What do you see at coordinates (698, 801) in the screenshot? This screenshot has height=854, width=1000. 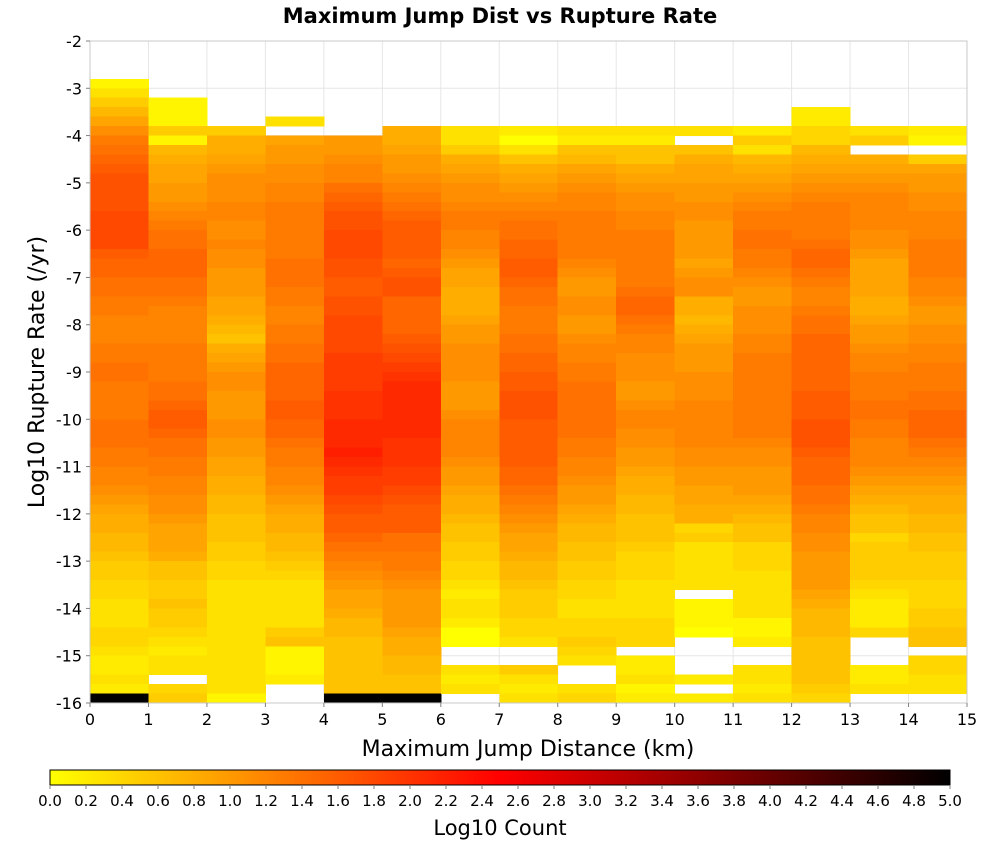 I see `colorbar-tick-label: 3.6` at bounding box center [698, 801].